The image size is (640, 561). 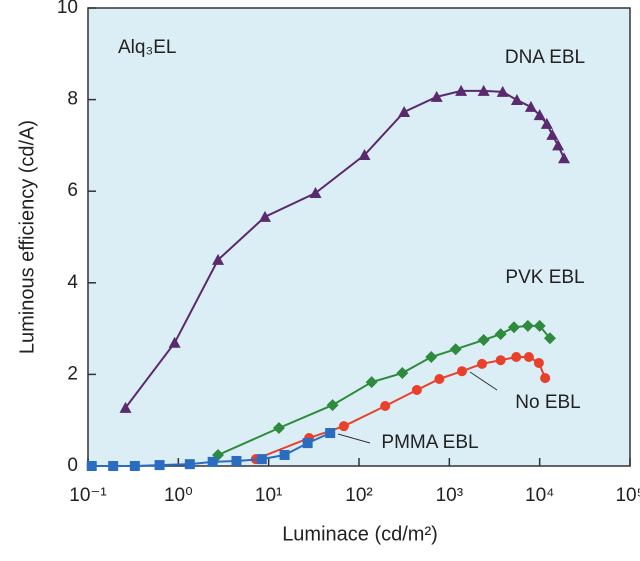 What do you see at coordinates (27, 237) in the screenshot?
I see `y-axis-title: Luminous efficiency (cd/A)` at bounding box center [27, 237].